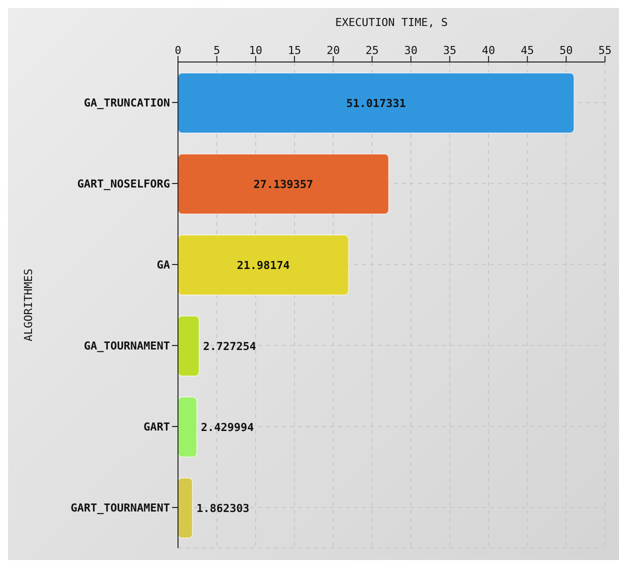 The height and width of the screenshot is (568, 627). What do you see at coordinates (227, 427) in the screenshot?
I see `data-label: 2.429994` at bounding box center [227, 427].